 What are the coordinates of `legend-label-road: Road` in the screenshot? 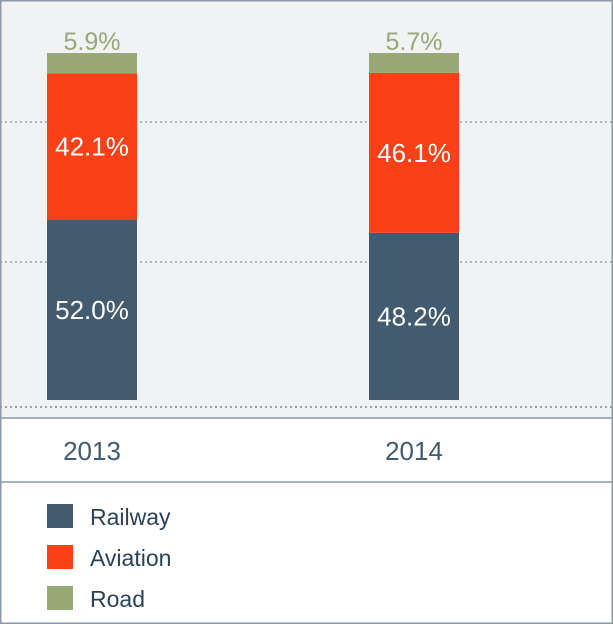 It's located at (117, 599).